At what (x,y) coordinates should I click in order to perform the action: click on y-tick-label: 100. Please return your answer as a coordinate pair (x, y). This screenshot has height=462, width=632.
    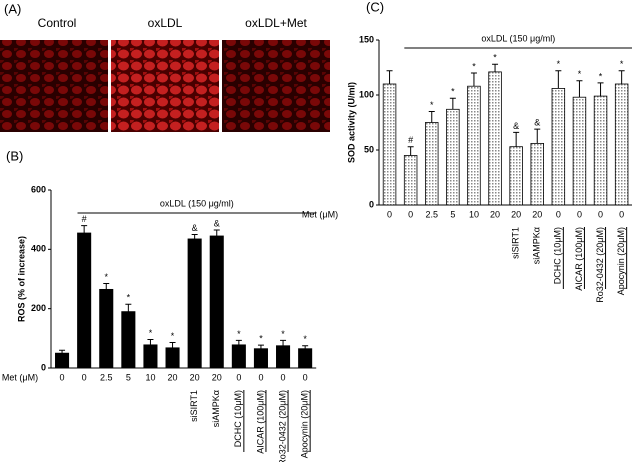
    Looking at the image, I should click on (366, 94).